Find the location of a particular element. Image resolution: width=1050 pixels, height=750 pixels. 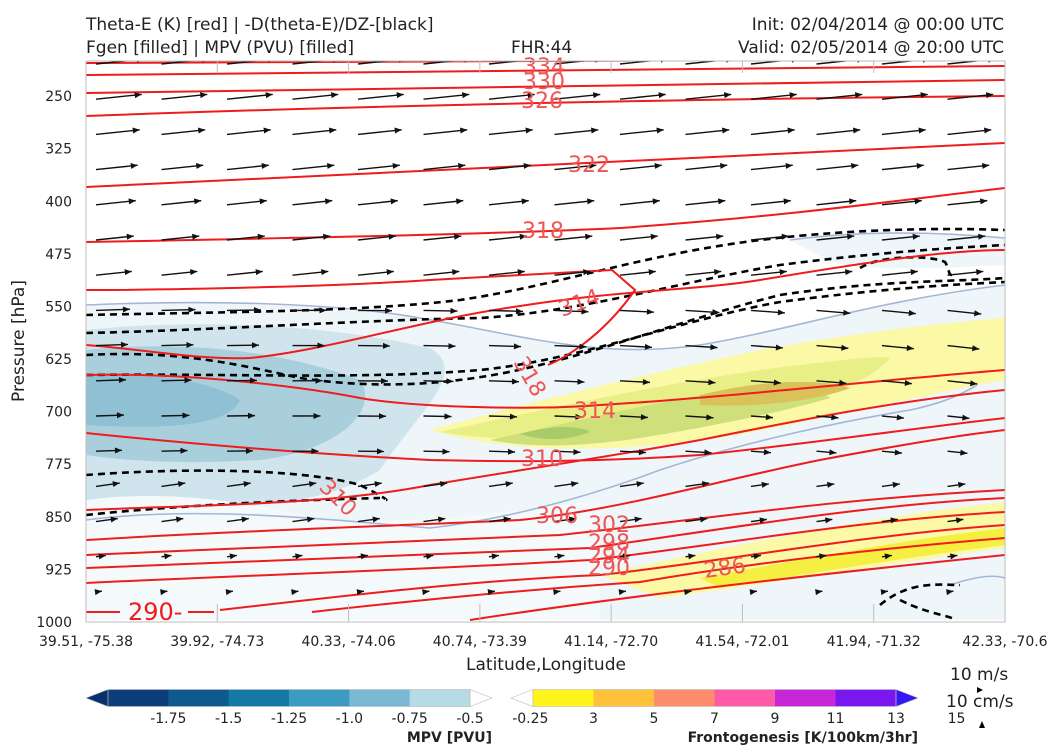

colorbar-tick-label: -1.5 is located at coordinates (228, 719).